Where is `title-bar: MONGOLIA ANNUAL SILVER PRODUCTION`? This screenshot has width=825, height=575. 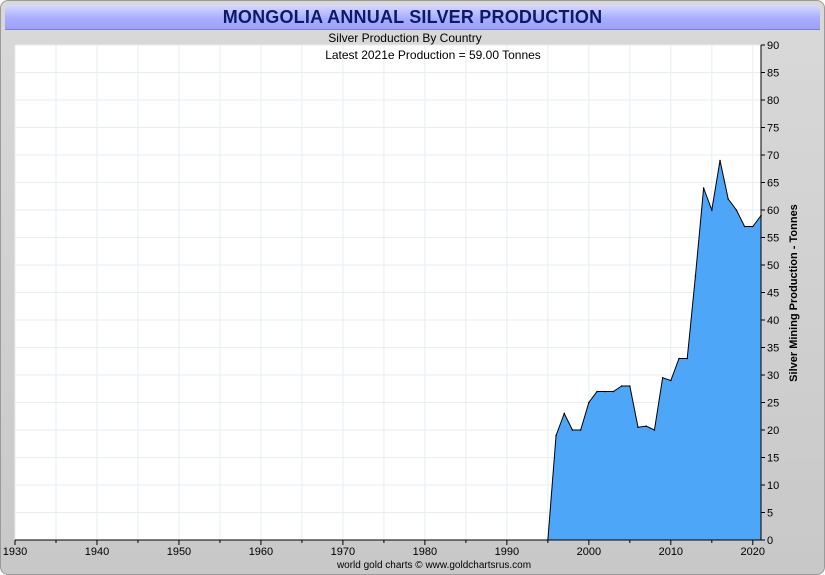
title-bar: MONGOLIA ANNUAL SILVER PRODUCTION is located at coordinates (412, 17).